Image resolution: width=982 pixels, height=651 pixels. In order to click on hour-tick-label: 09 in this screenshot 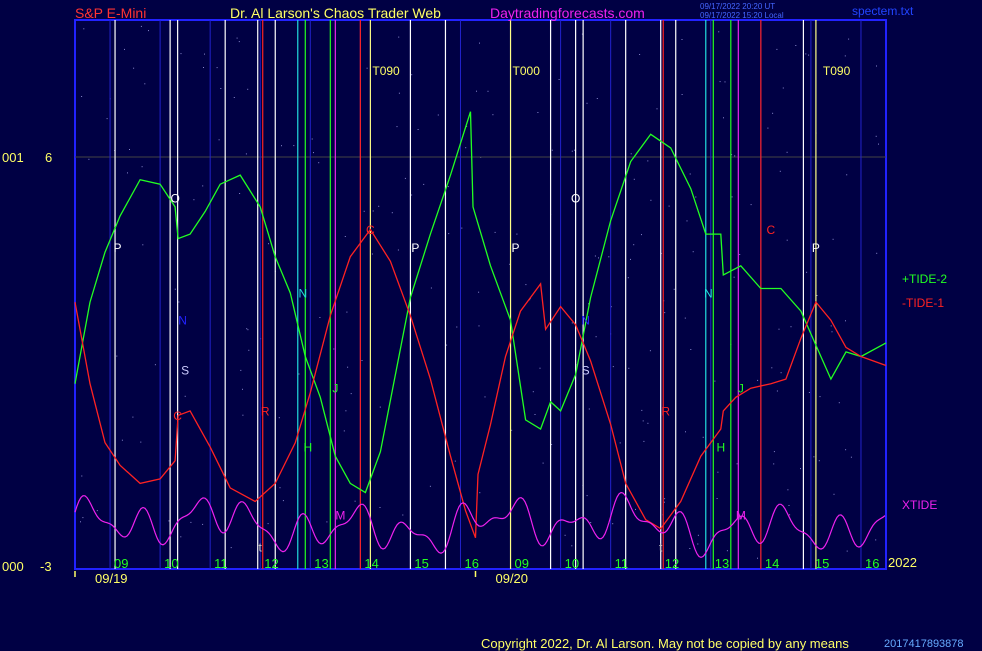, I will do `click(121, 563)`.